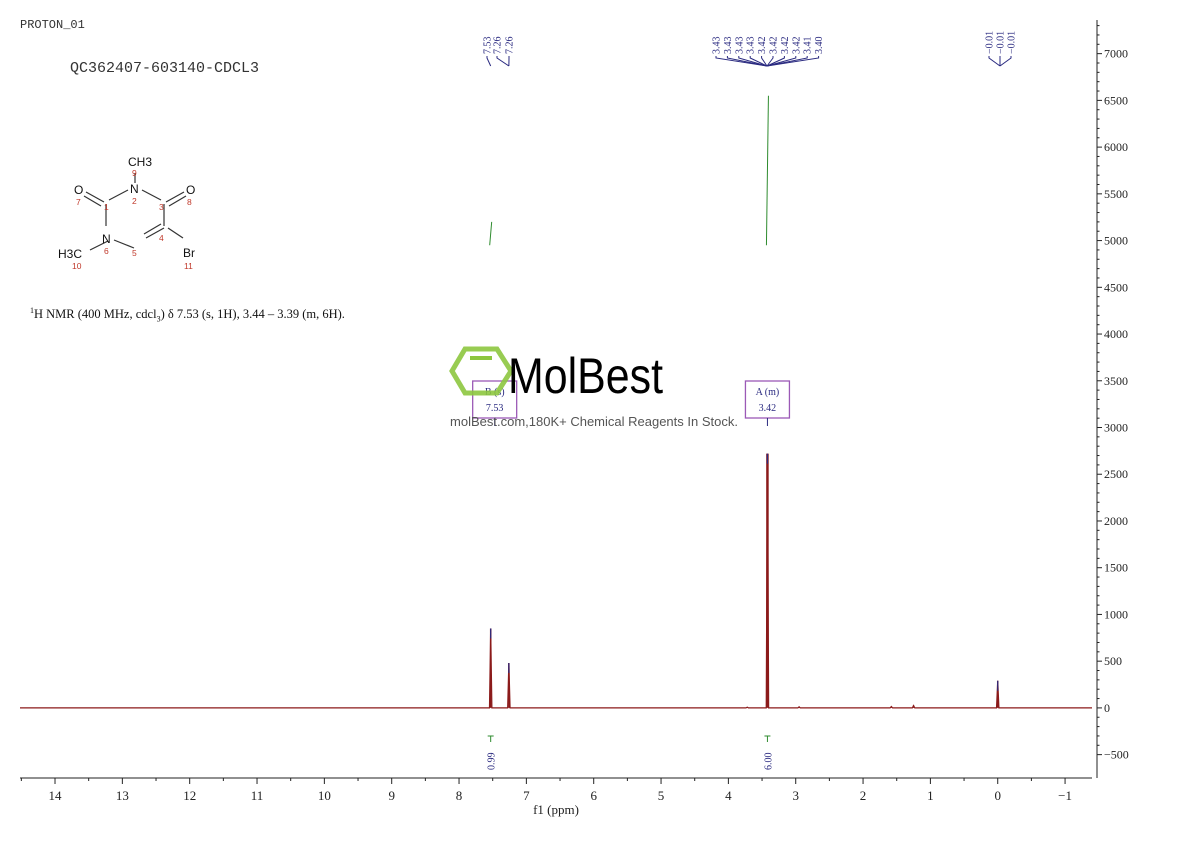 This screenshot has height=841, width=1190. I want to click on multiplet-label: A (m), so click(768, 392).